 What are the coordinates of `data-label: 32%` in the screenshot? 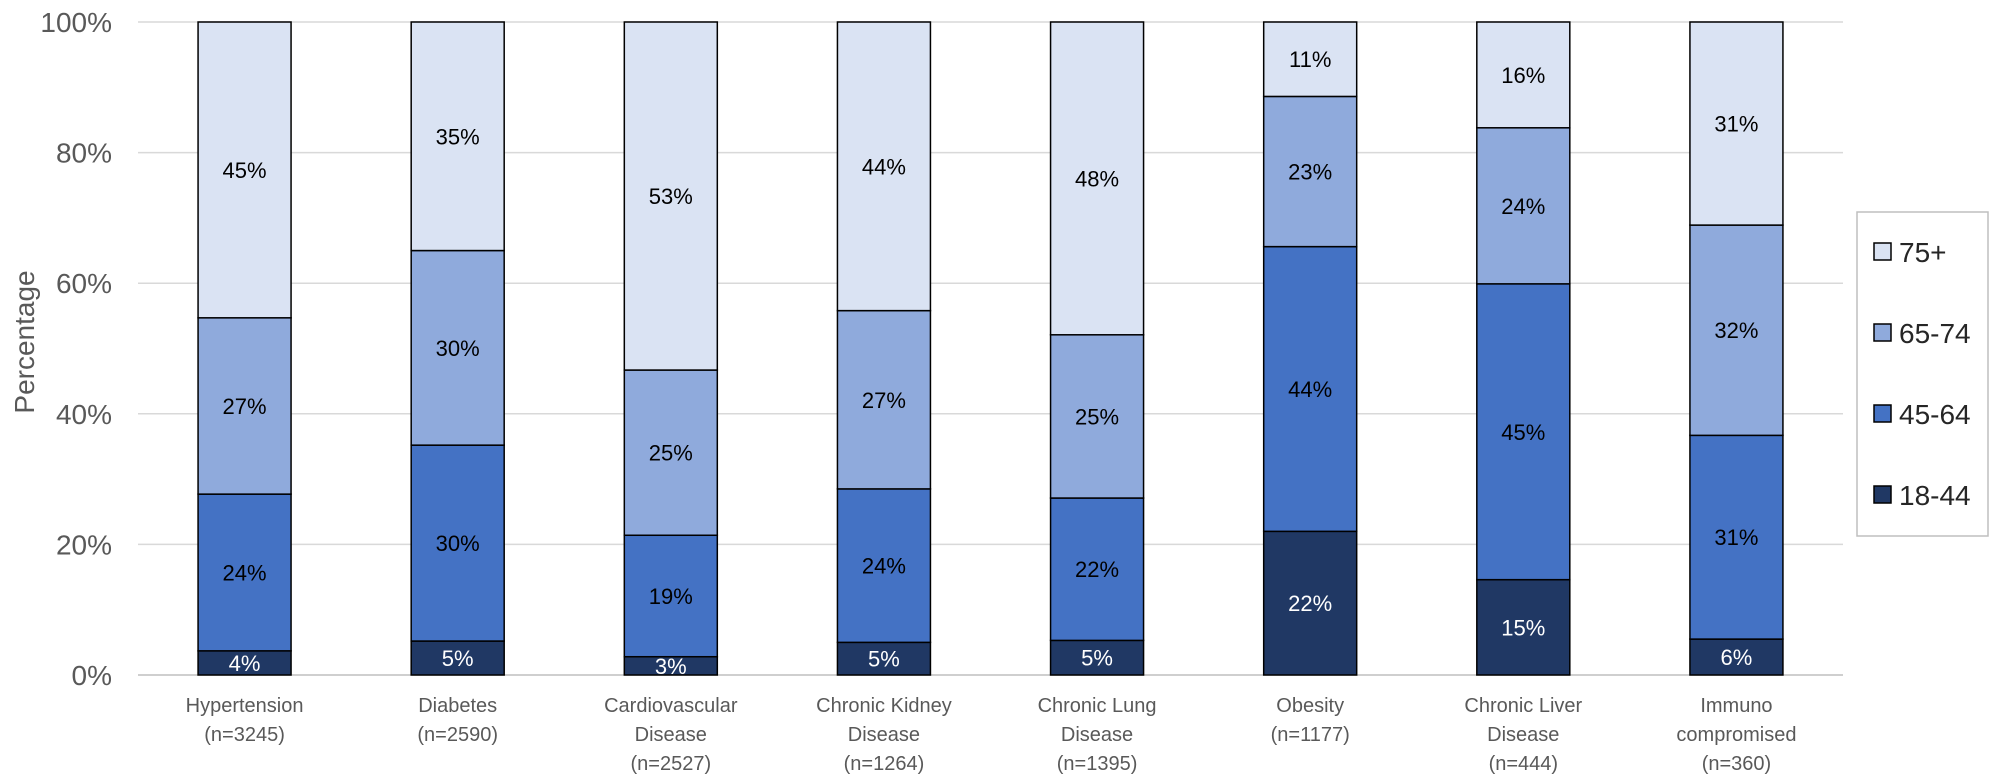 It's located at (1736, 330).